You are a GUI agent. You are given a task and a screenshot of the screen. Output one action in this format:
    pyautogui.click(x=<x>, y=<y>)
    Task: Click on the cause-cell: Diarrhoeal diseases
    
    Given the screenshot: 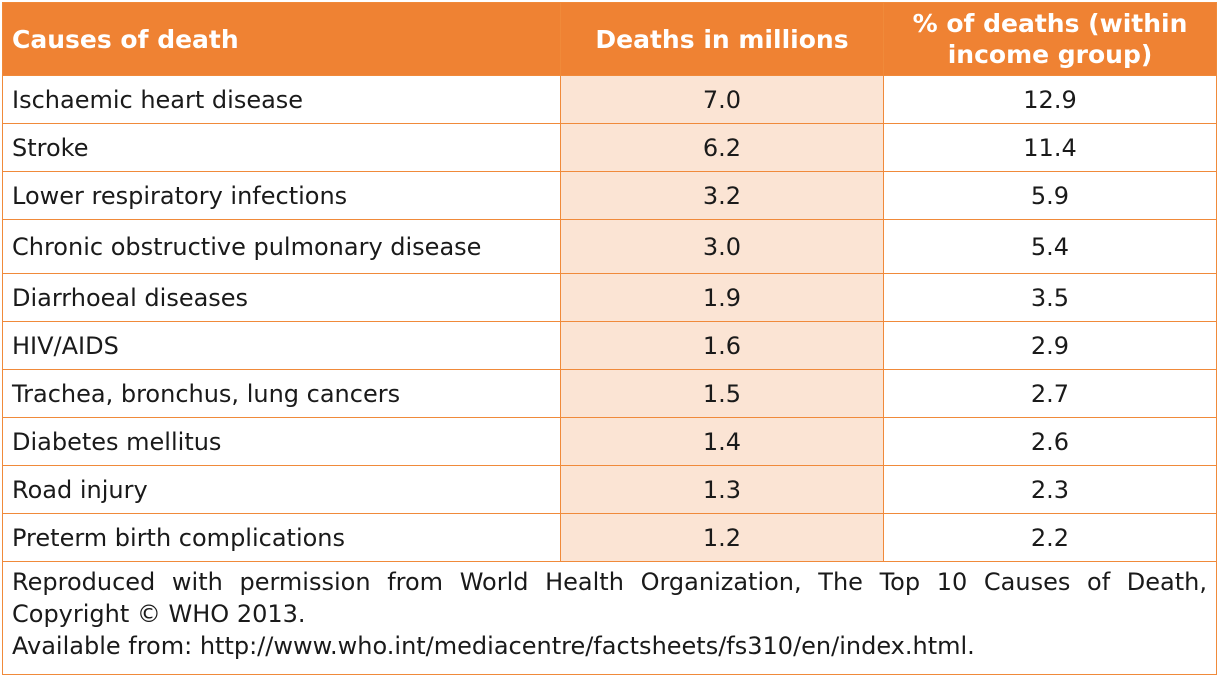 What is the action you would take?
    pyautogui.click(x=281, y=297)
    